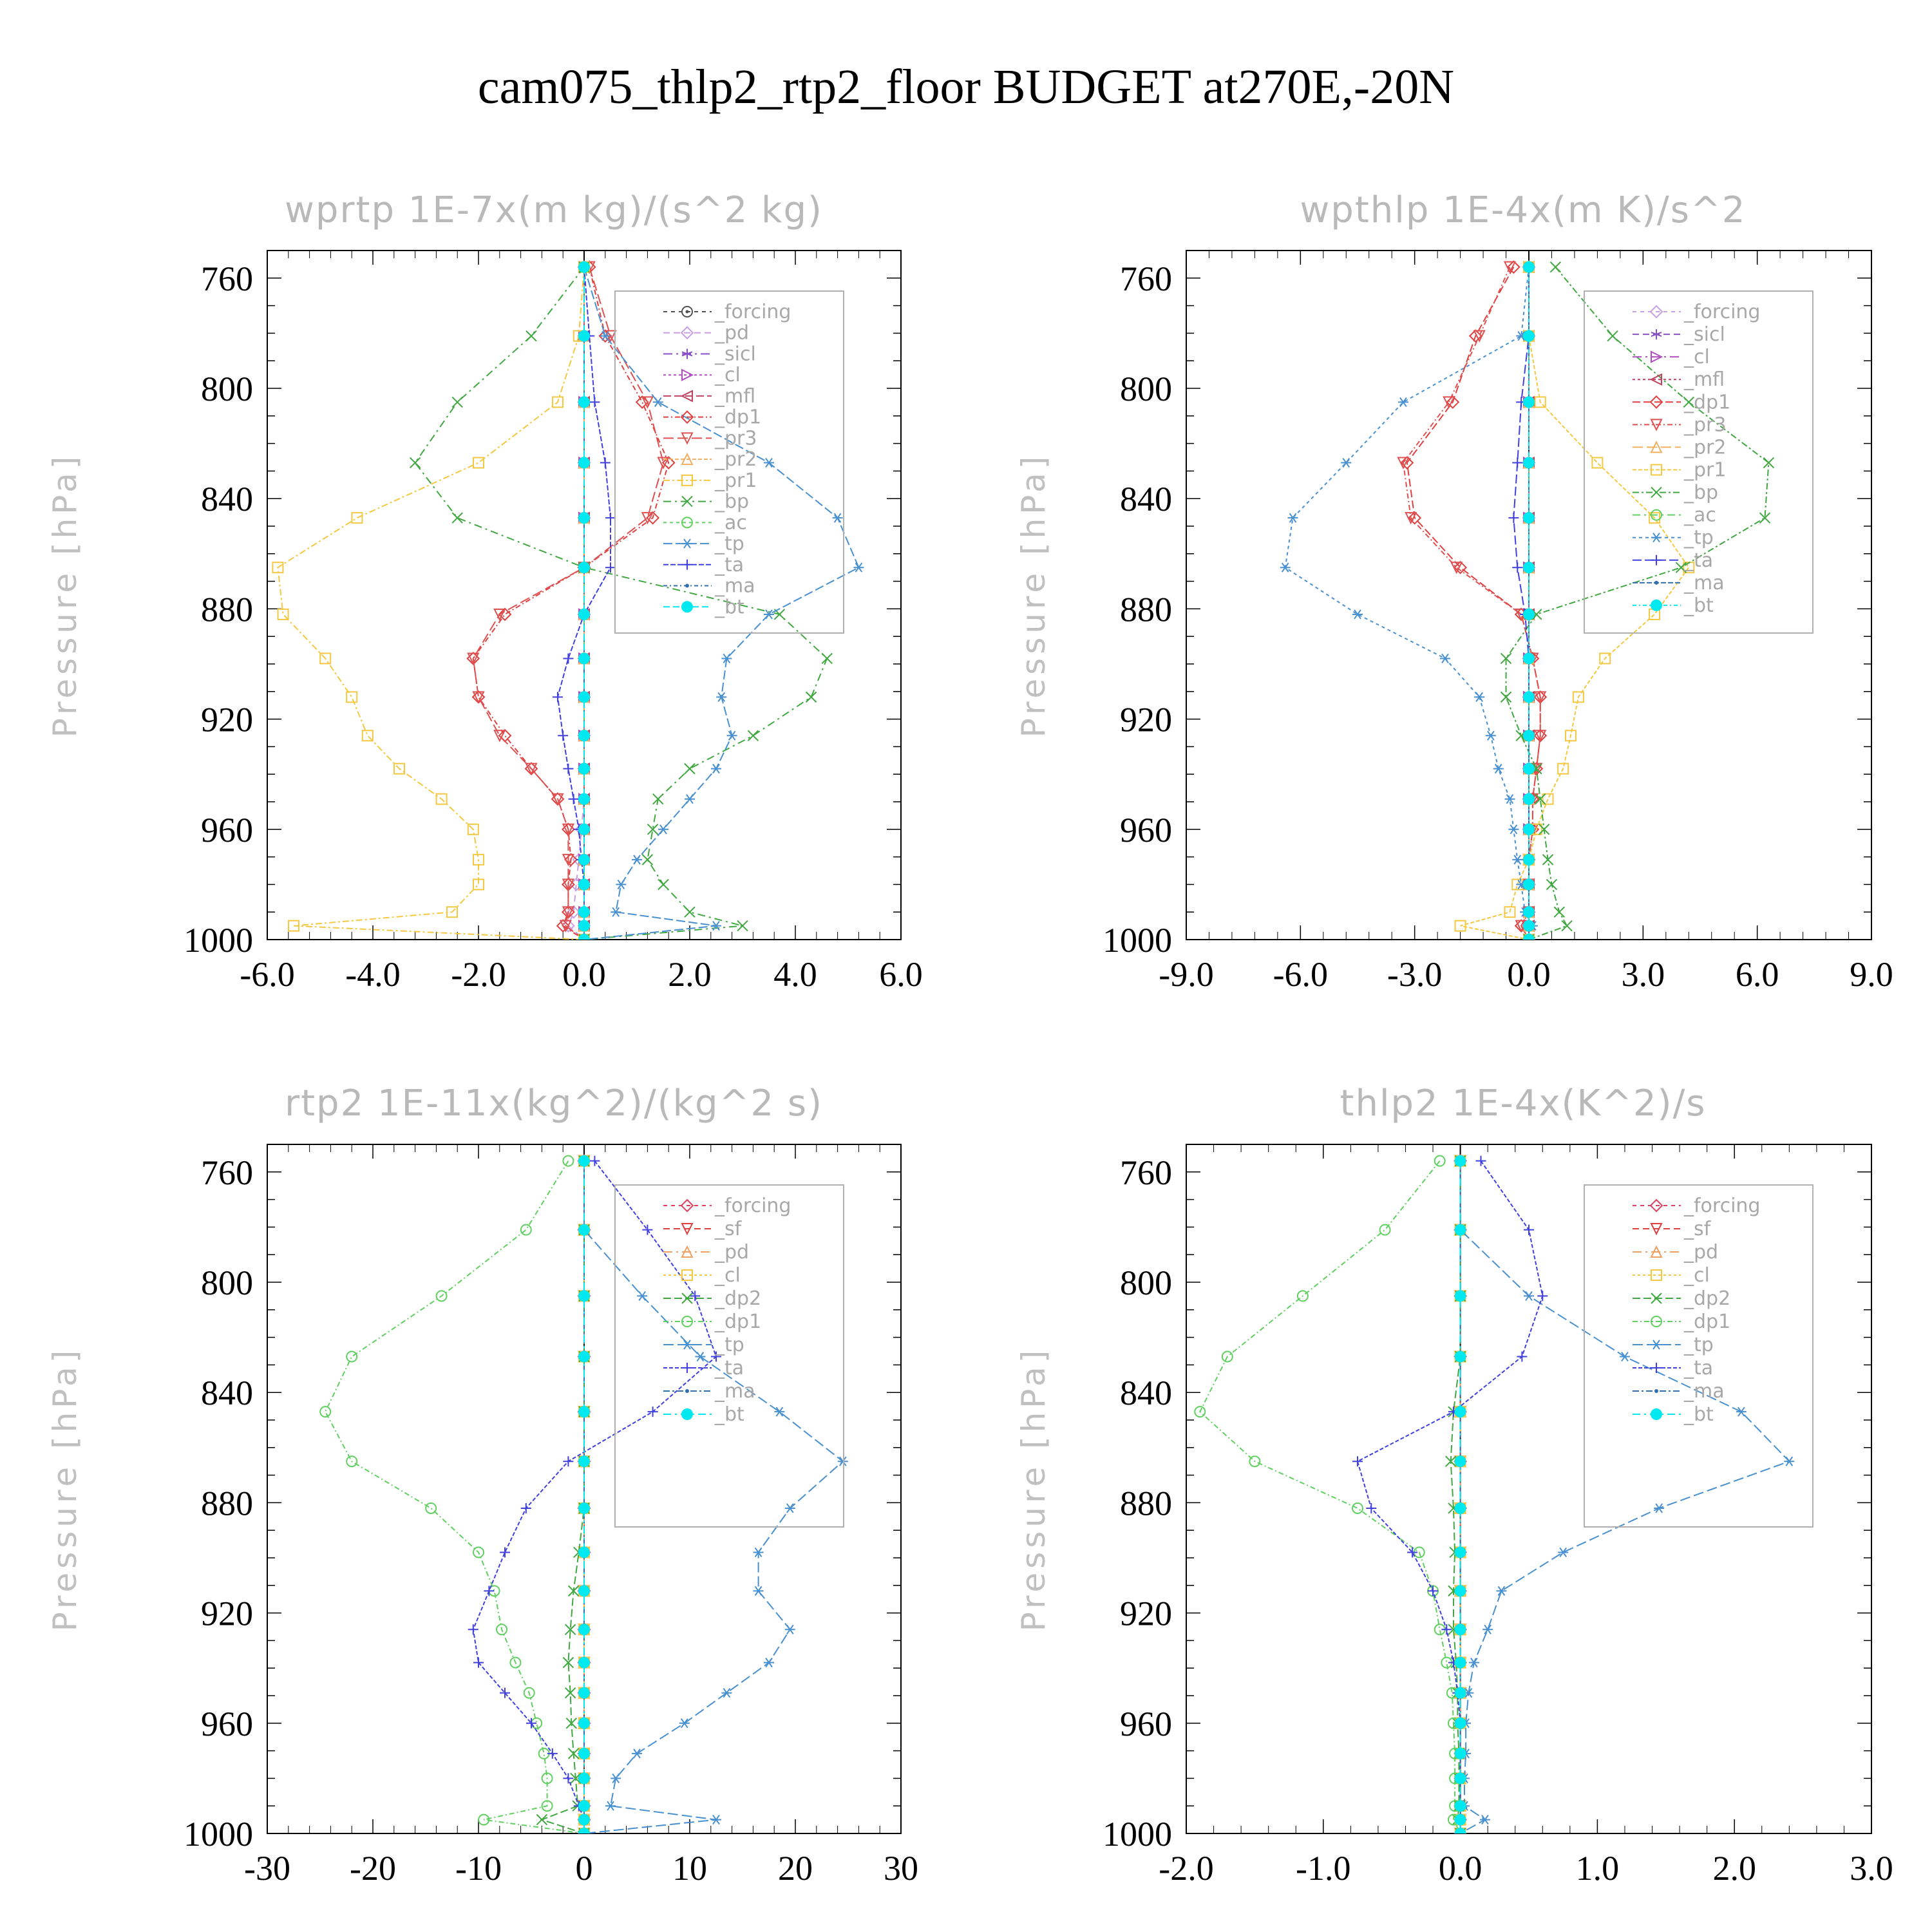 The width and height of the screenshot is (1932, 1932). I want to click on legend-label: _sicl, so click(1704, 334).